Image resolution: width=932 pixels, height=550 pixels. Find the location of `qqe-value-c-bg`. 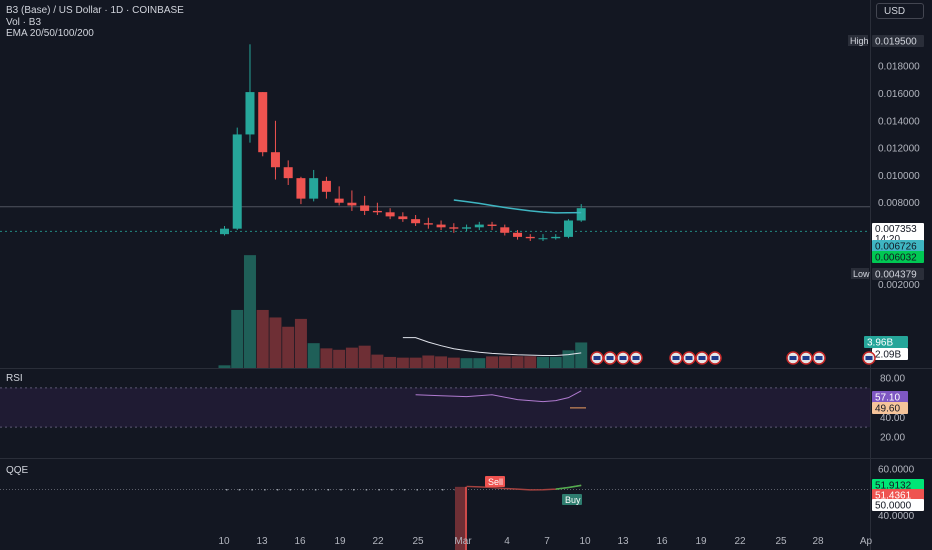

qqe-value-c-bg is located at coordinates (898, 505).